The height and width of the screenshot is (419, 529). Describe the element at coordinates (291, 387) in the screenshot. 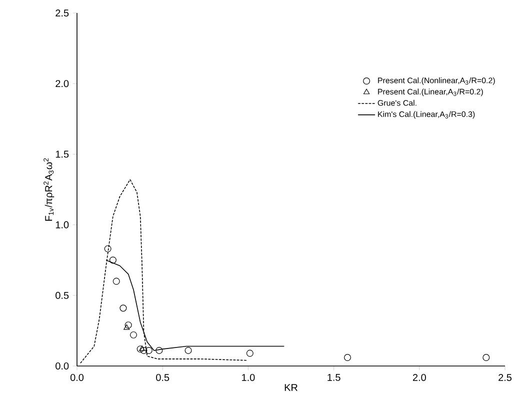

I see `x-axis-title: KR` at that location.